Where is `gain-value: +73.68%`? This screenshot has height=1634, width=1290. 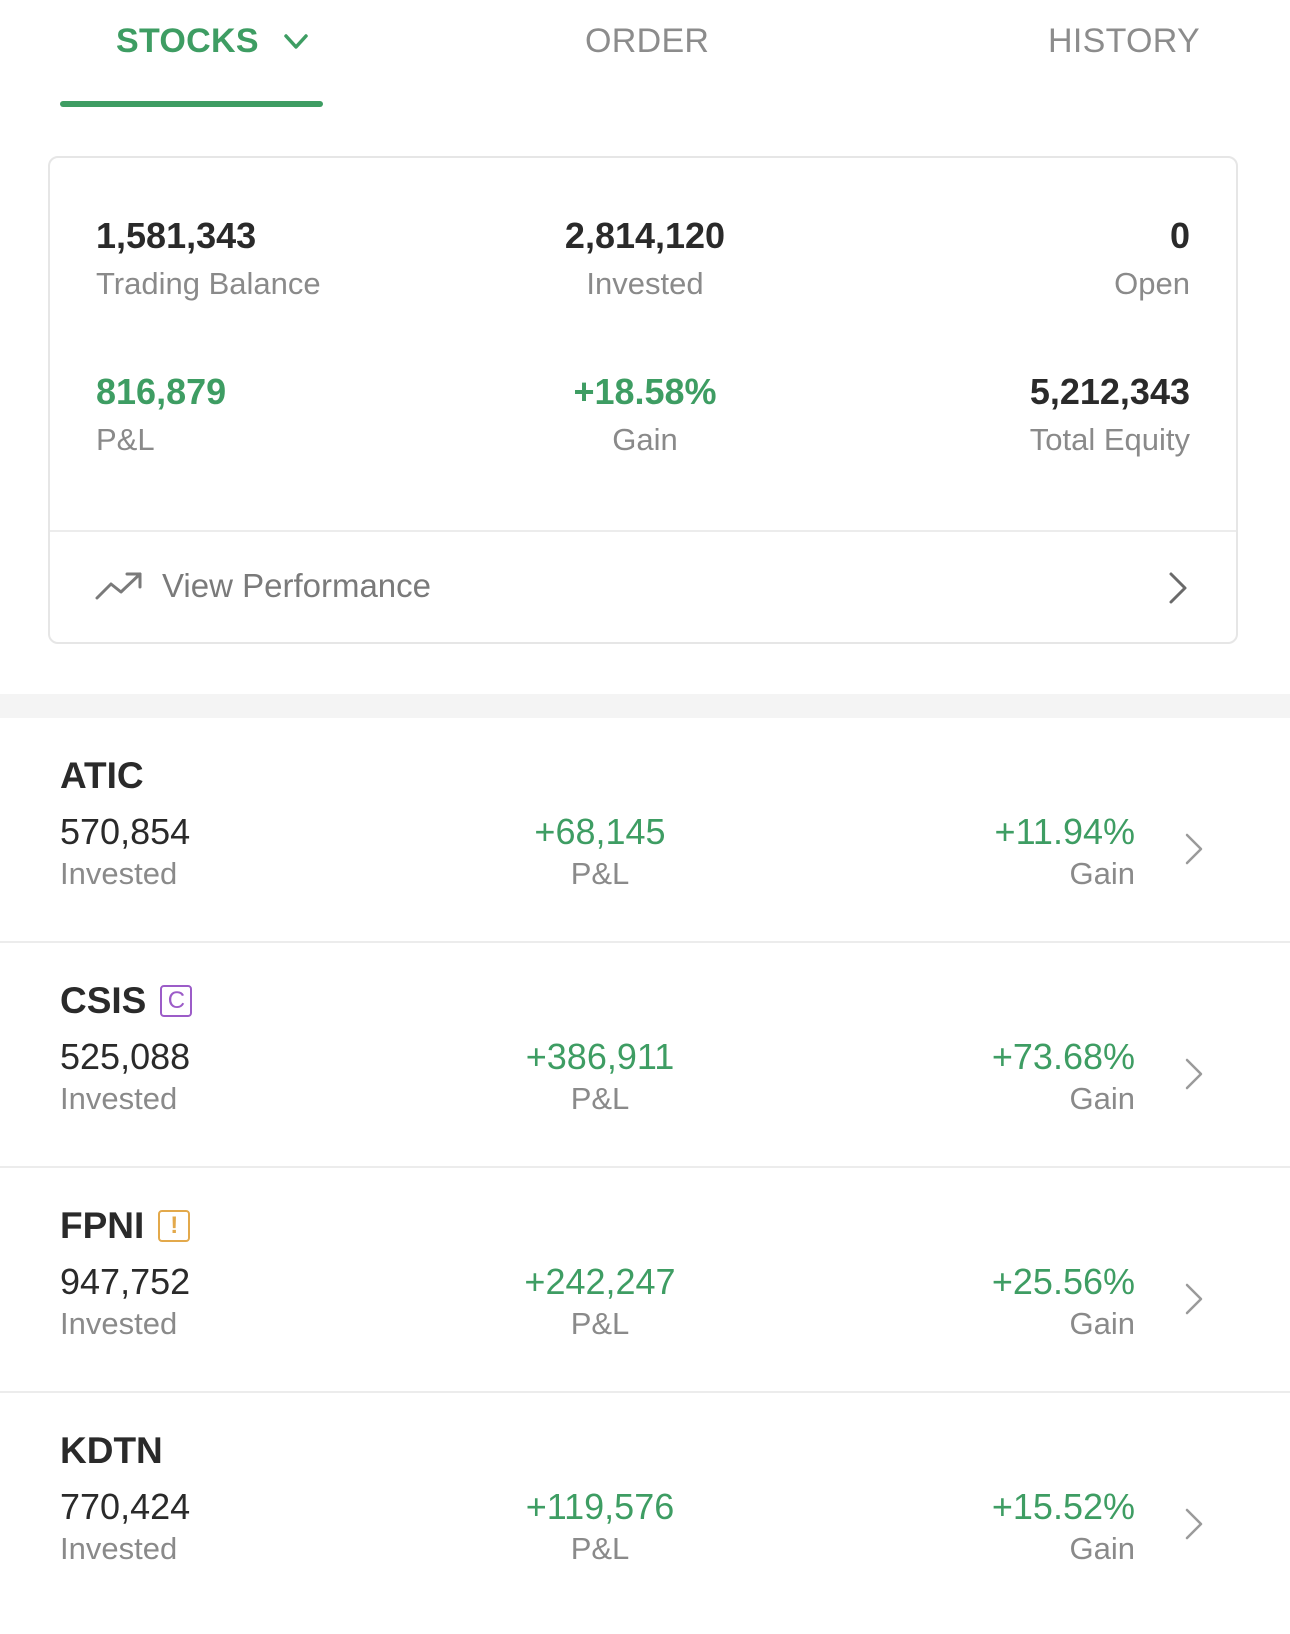
gain-value: +73.68% is located at coordinates (1063, 1056).